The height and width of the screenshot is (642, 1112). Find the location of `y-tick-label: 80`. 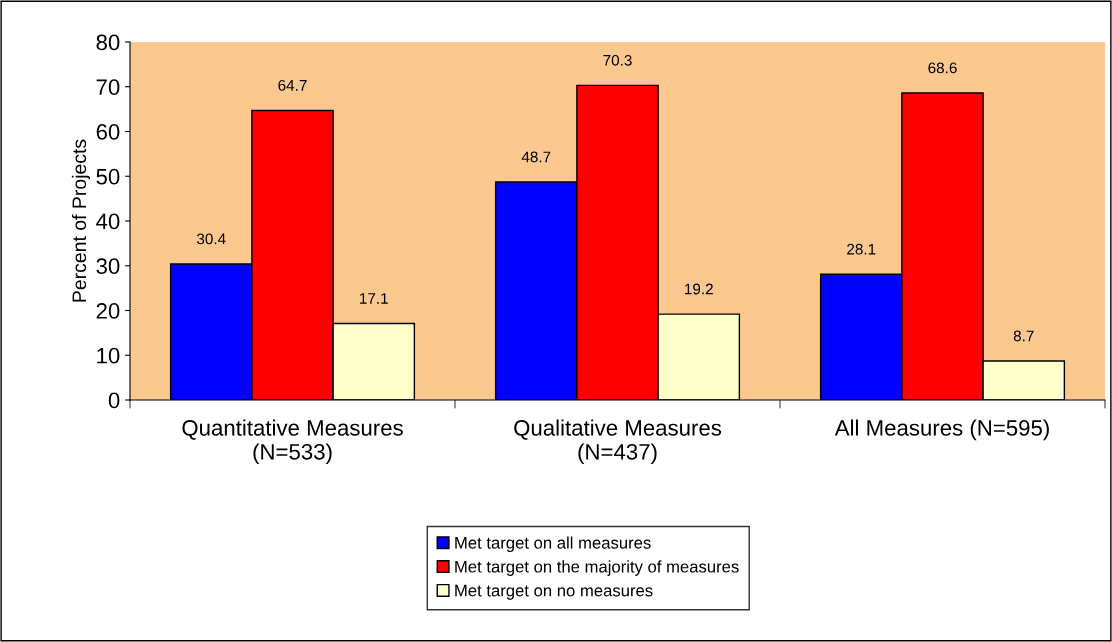

y-tick-label: 80 is located at coordinates (108, 42).